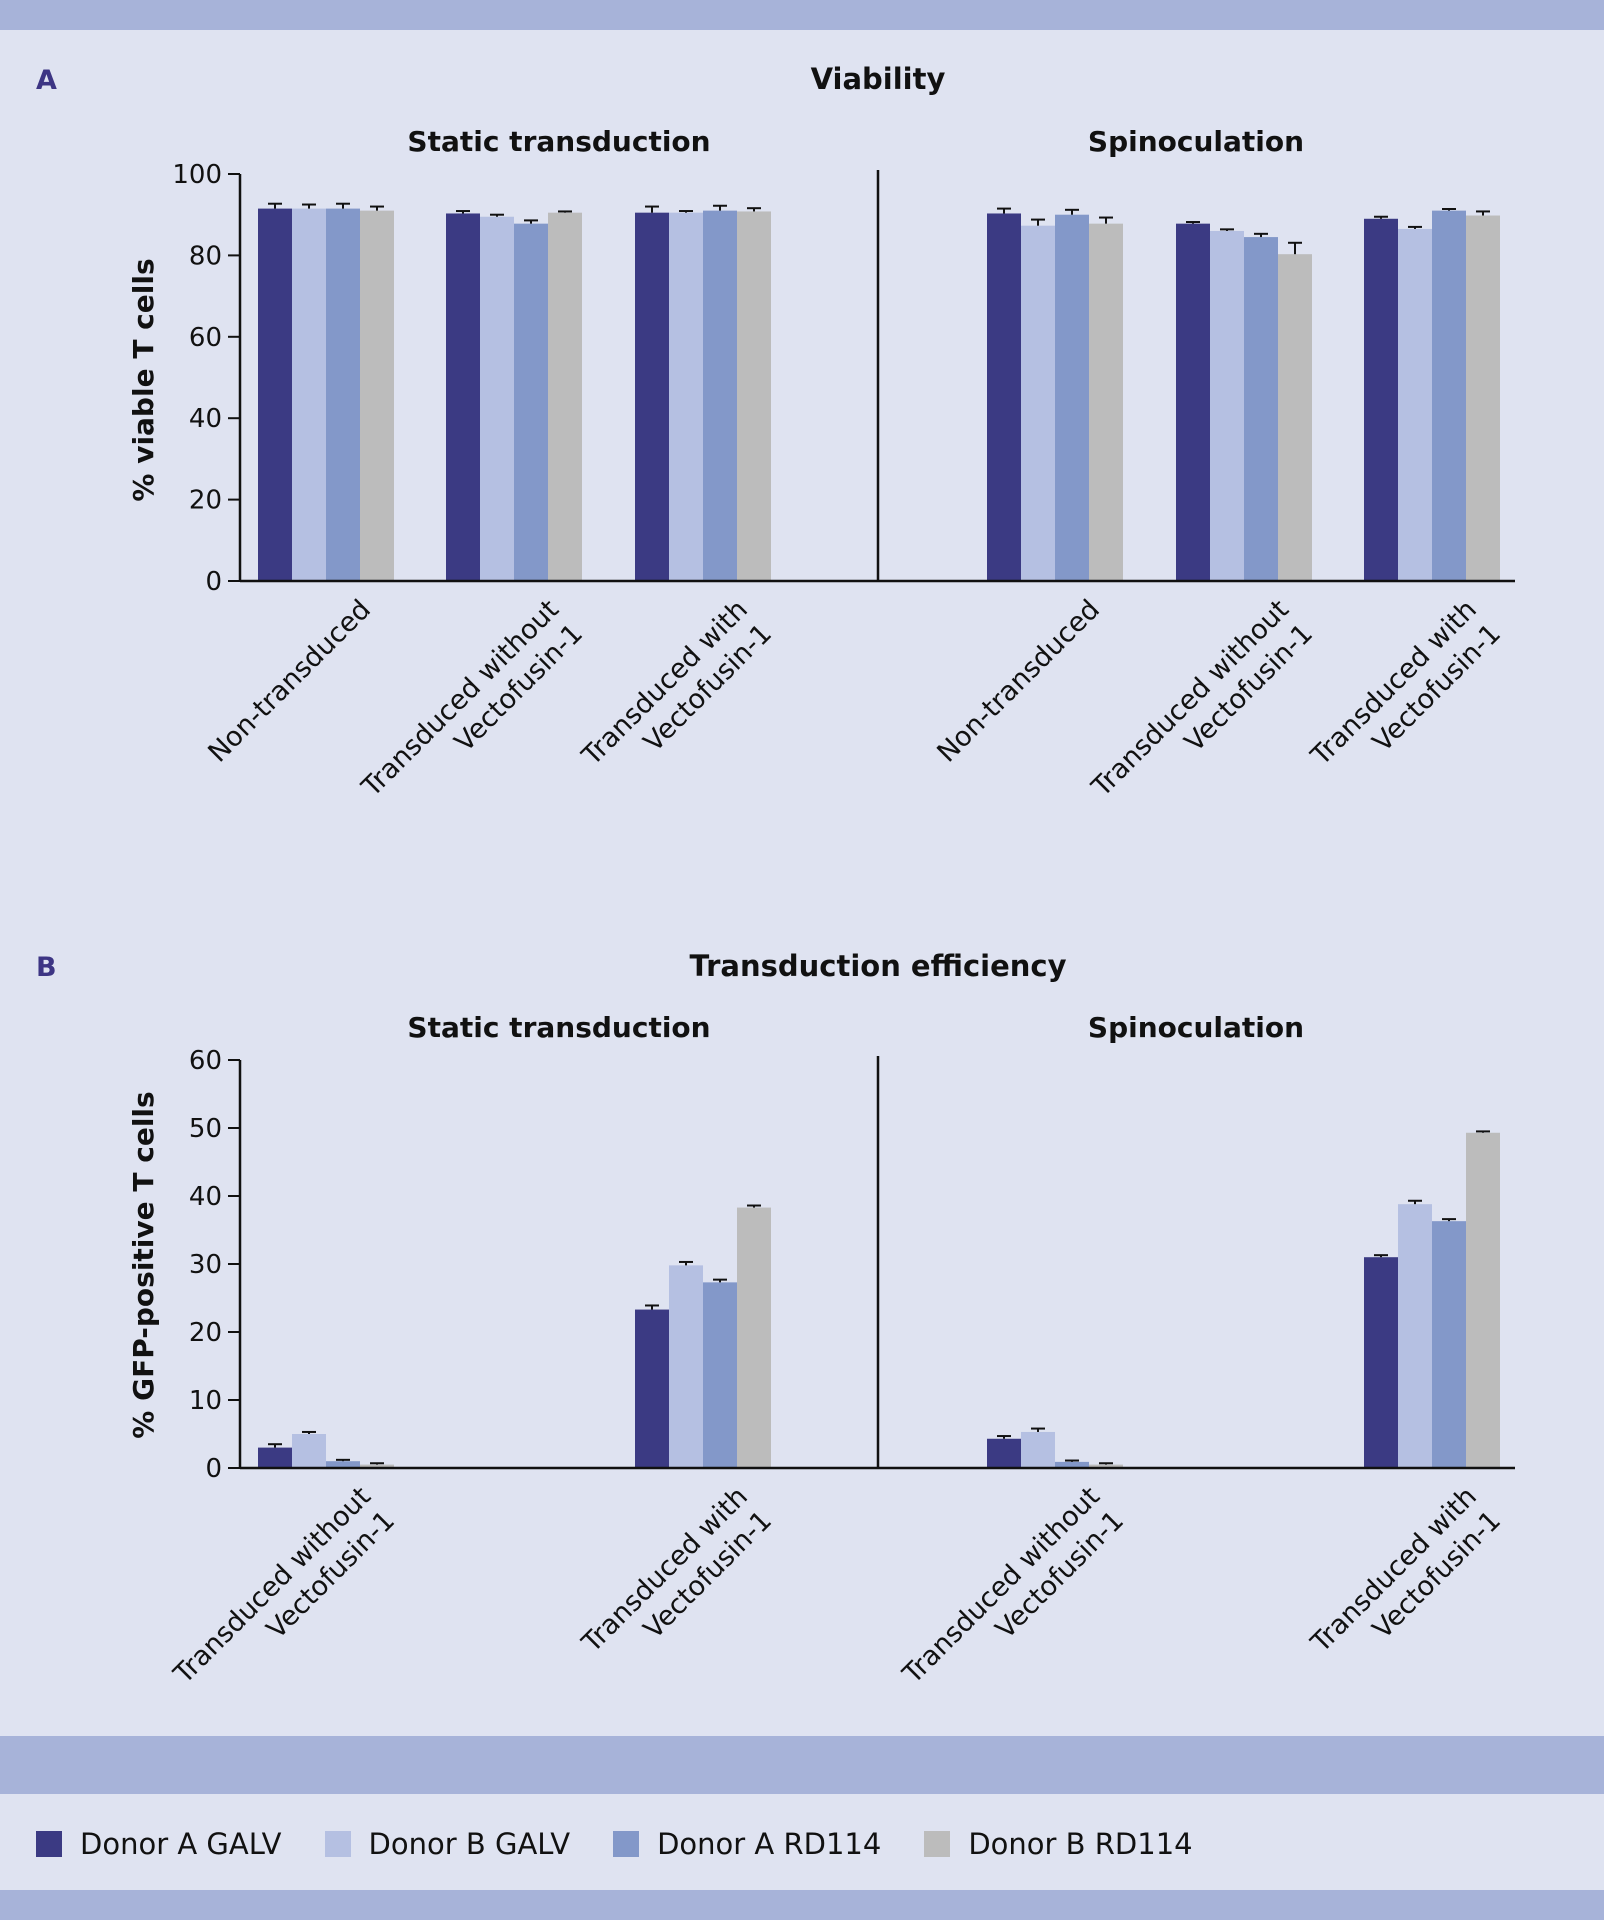 Image resolution: width=1604 pixels, height=1920 pixels. I want to click on group-title-b-static: Static transduction, so click(558, 1027).